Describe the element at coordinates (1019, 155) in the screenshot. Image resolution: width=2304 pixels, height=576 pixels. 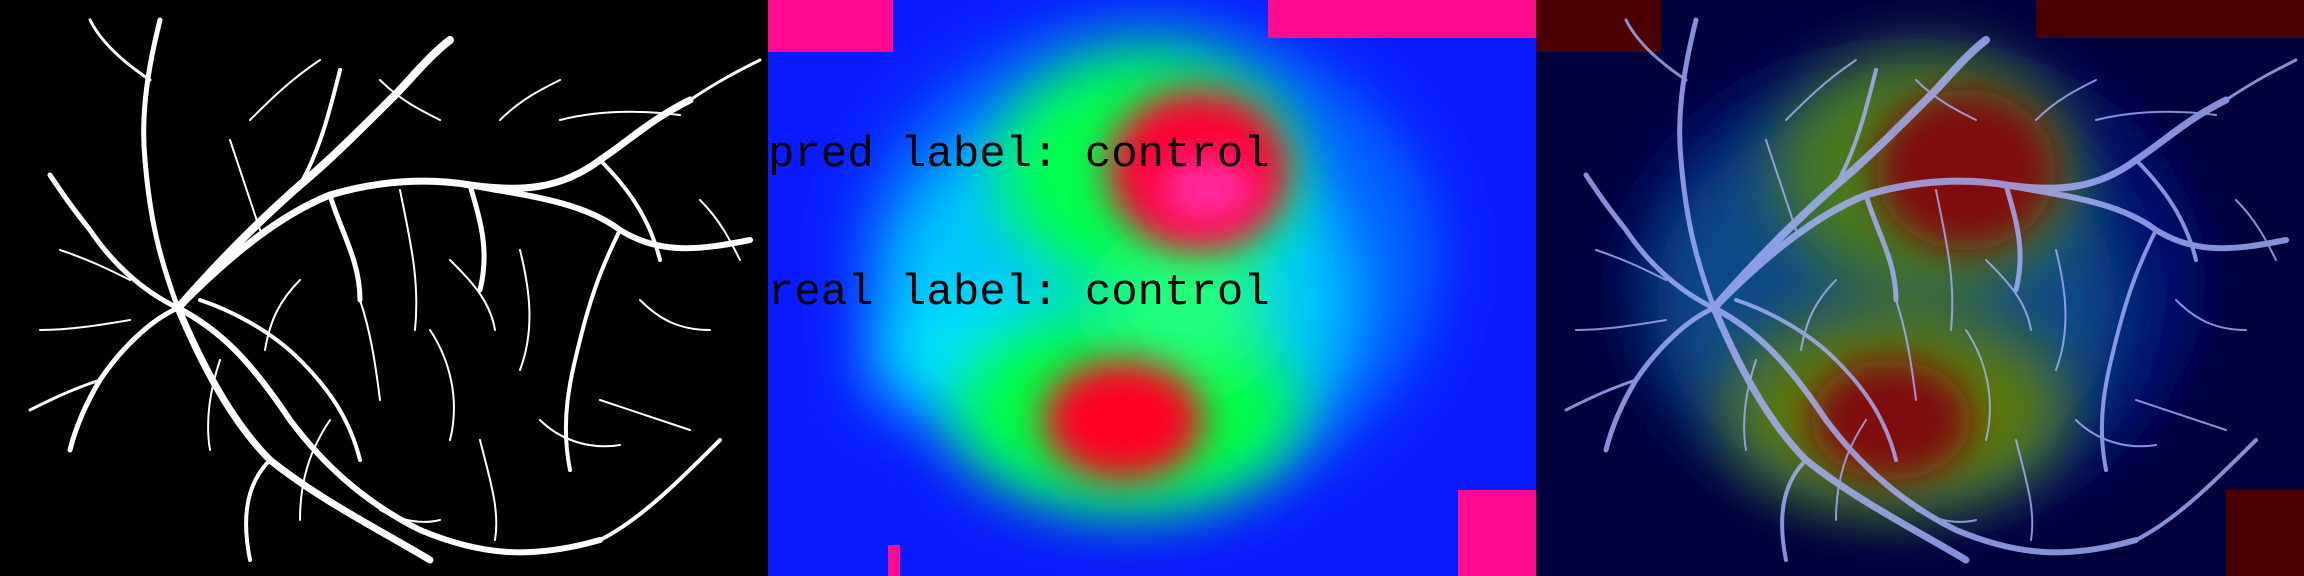
I see `pred-label: pred label: control` at that location.